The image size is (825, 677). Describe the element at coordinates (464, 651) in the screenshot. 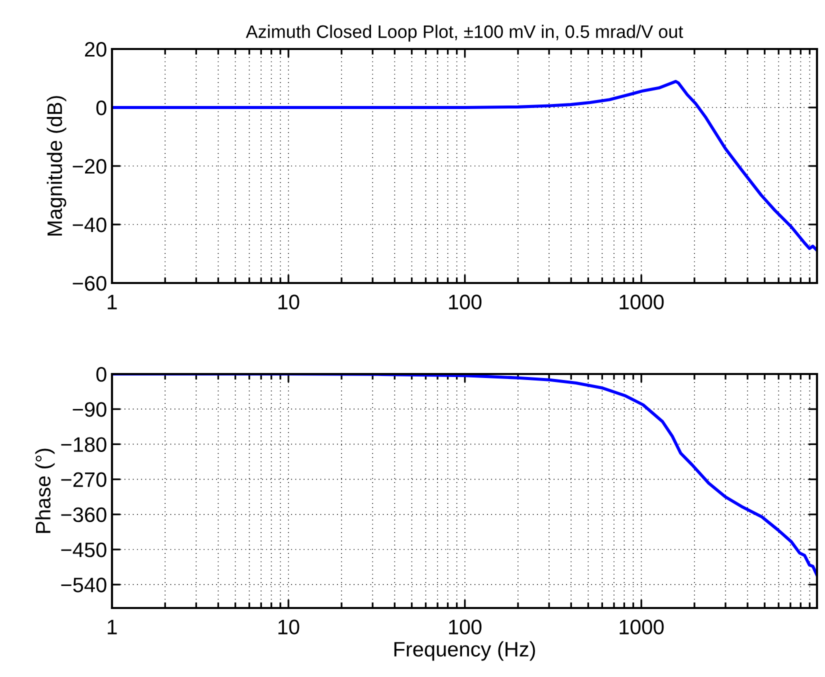

I see `x-axis-title: Frequency (Hz)` at that location.